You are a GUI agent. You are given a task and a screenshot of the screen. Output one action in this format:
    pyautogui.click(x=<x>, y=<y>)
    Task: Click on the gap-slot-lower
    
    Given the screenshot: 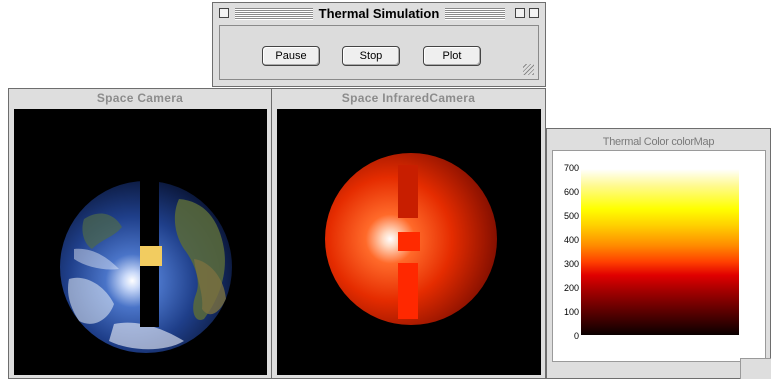 What is the action you would take?
    pyautogui.click(x=149, y=296)
    